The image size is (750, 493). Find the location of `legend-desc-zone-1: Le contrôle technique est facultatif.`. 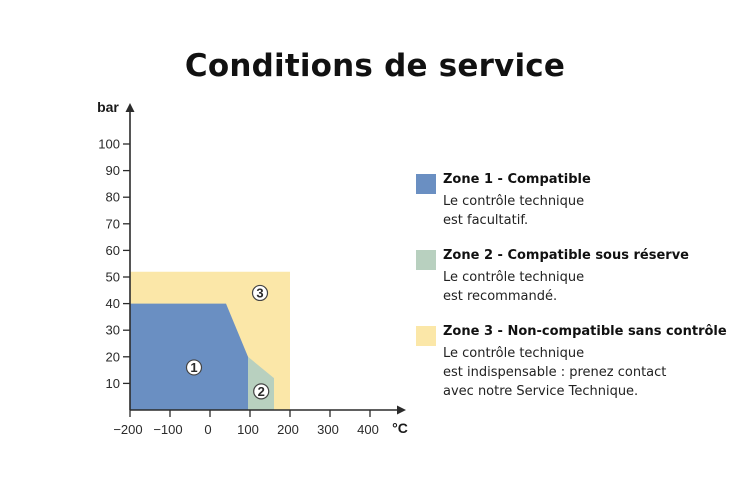

legend-desc-zone-1: Le contrôle technique est facultatif. is located at coordinates (593, 211).